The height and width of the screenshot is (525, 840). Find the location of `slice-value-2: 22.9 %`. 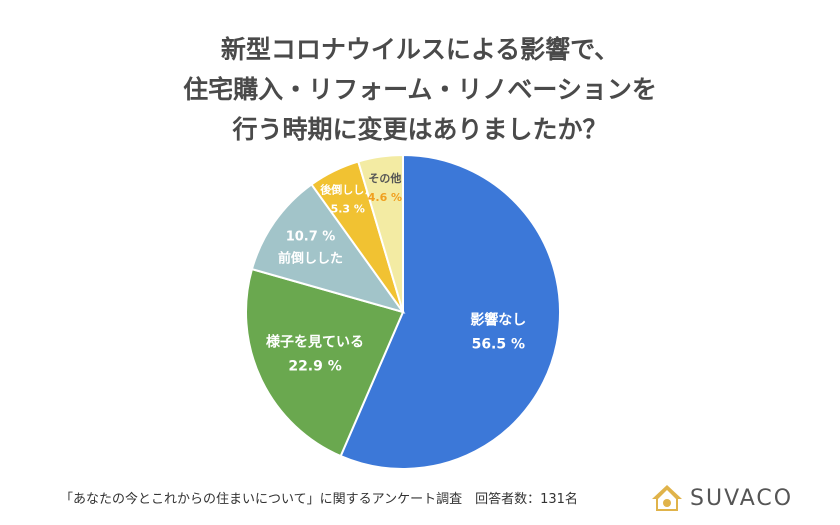

slice-value-2: 22.9 % is located at coordinates (314, 367).